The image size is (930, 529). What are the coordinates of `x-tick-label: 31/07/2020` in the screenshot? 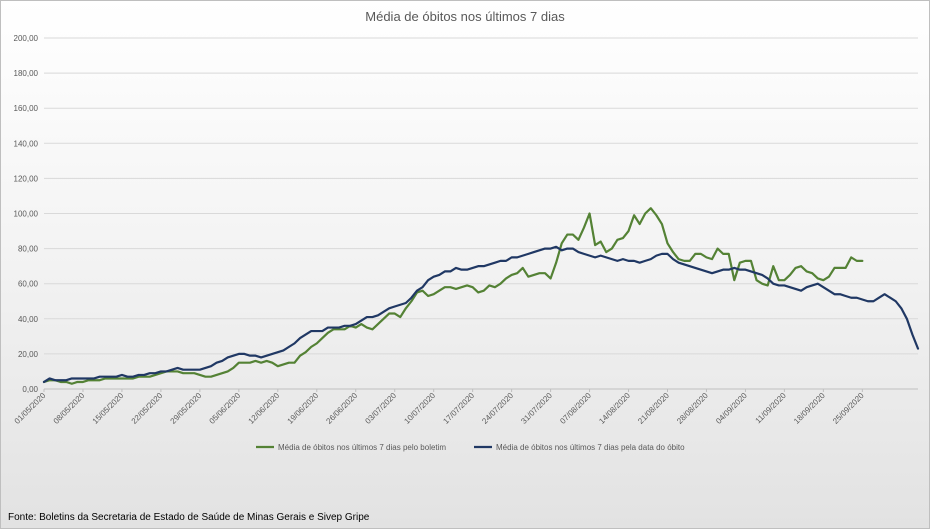 It's located at (536, 408).